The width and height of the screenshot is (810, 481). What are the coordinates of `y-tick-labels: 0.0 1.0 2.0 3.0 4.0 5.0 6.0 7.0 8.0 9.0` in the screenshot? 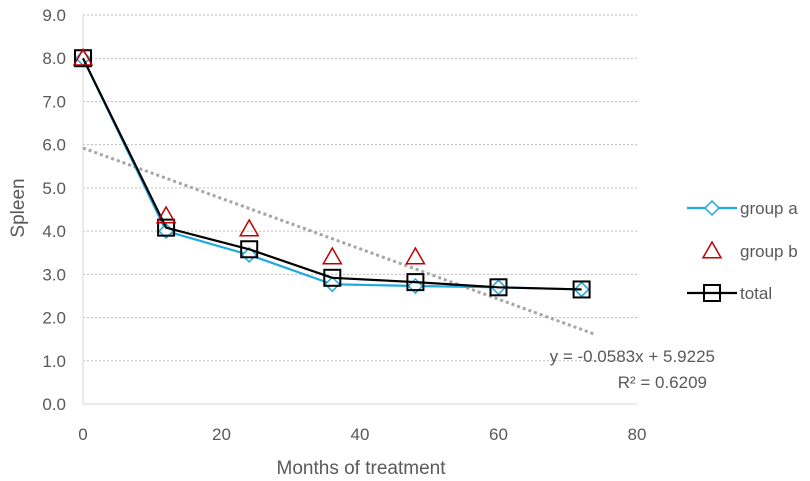 It's located at (54, 210).